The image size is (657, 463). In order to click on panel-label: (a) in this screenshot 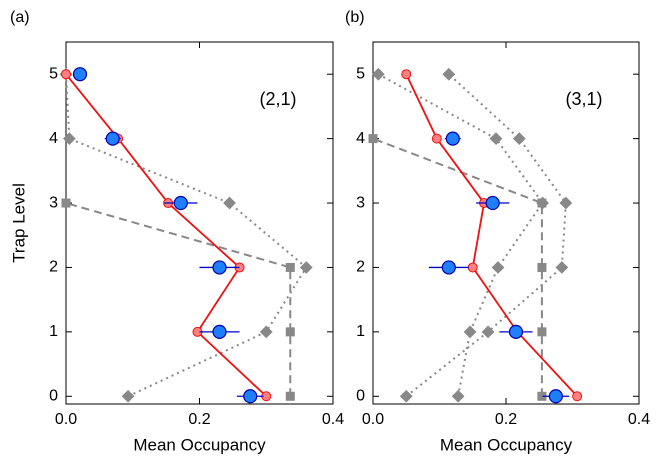, I will do `click(20, 17)`.